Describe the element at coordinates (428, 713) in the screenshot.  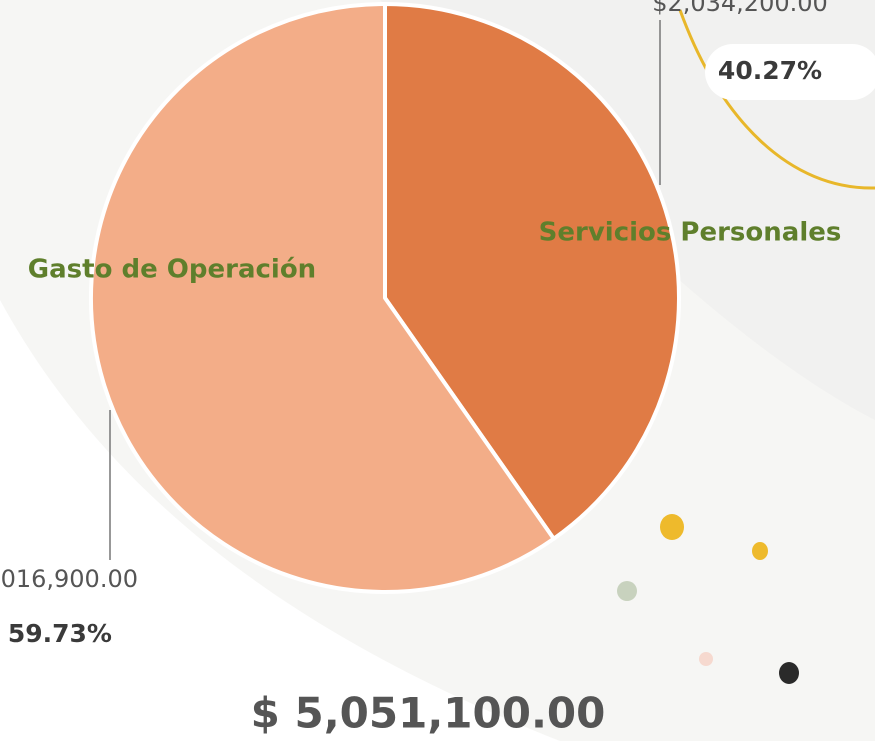
I see `total-label: $ 5,051,100.00` at that location.